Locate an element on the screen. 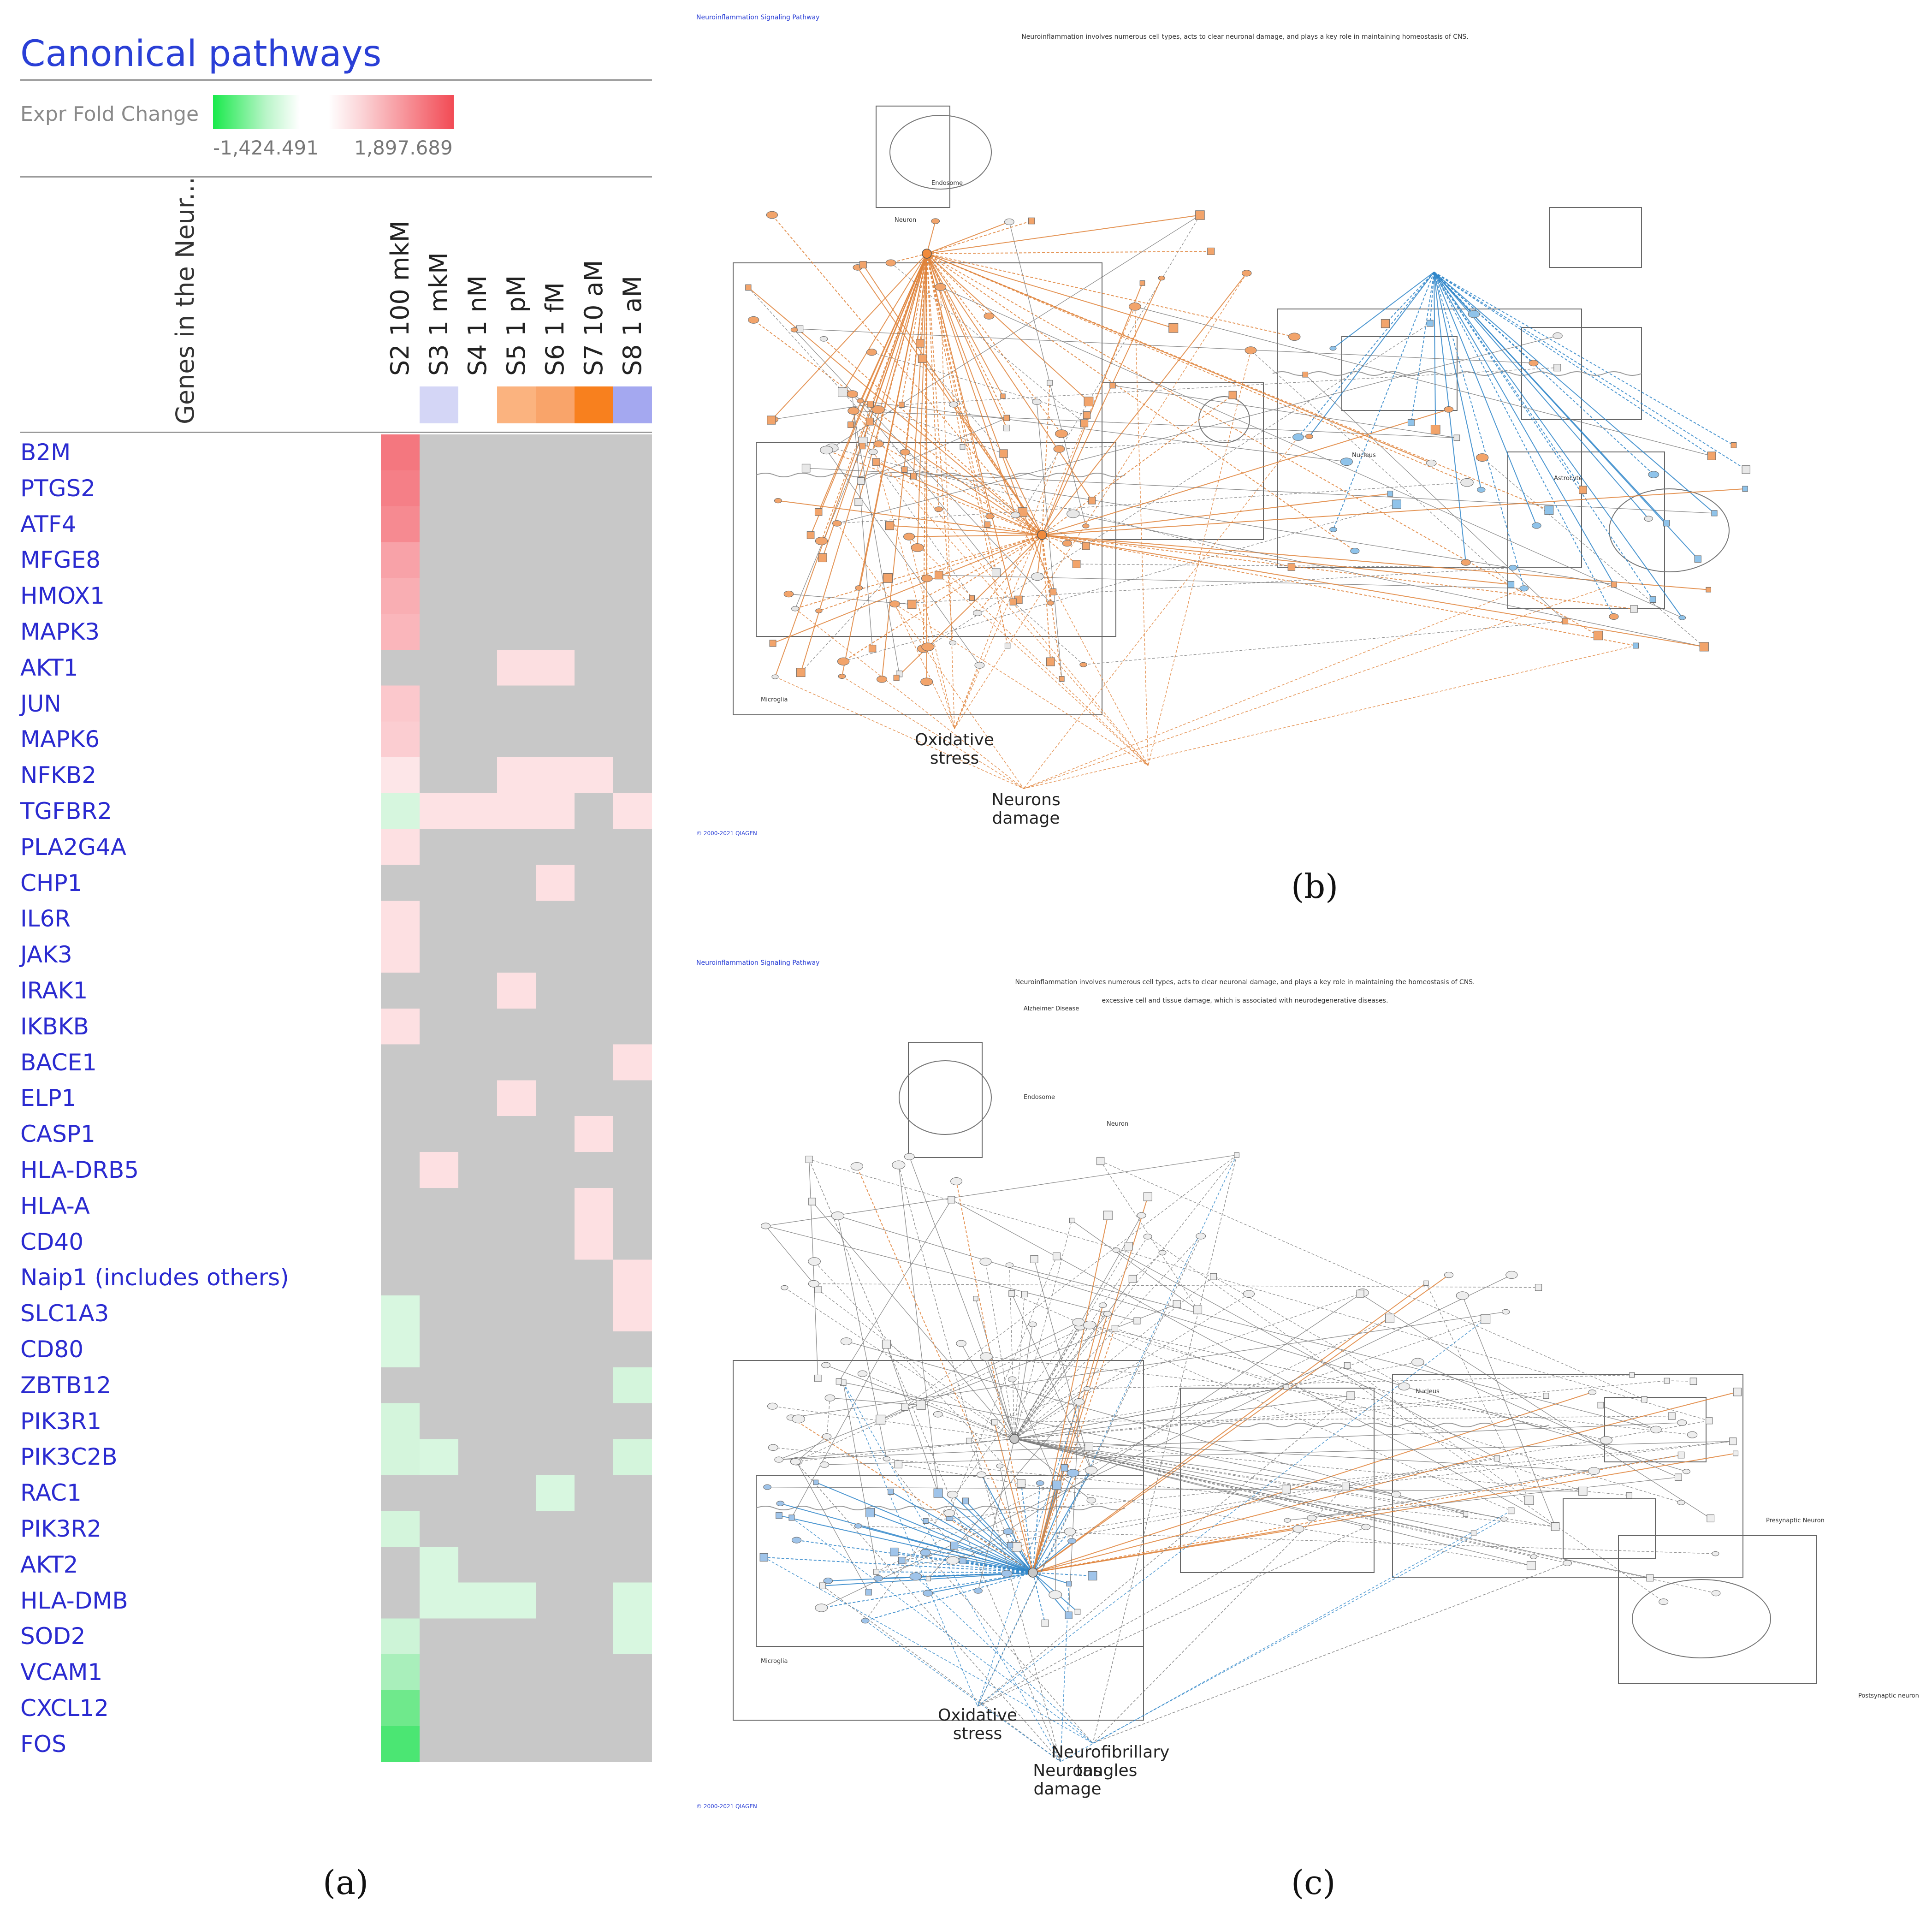 The height and width of the screenshot is (1918, 1932). gene-label: Naip1 (includes others) is located at coordinates (154, 1278).